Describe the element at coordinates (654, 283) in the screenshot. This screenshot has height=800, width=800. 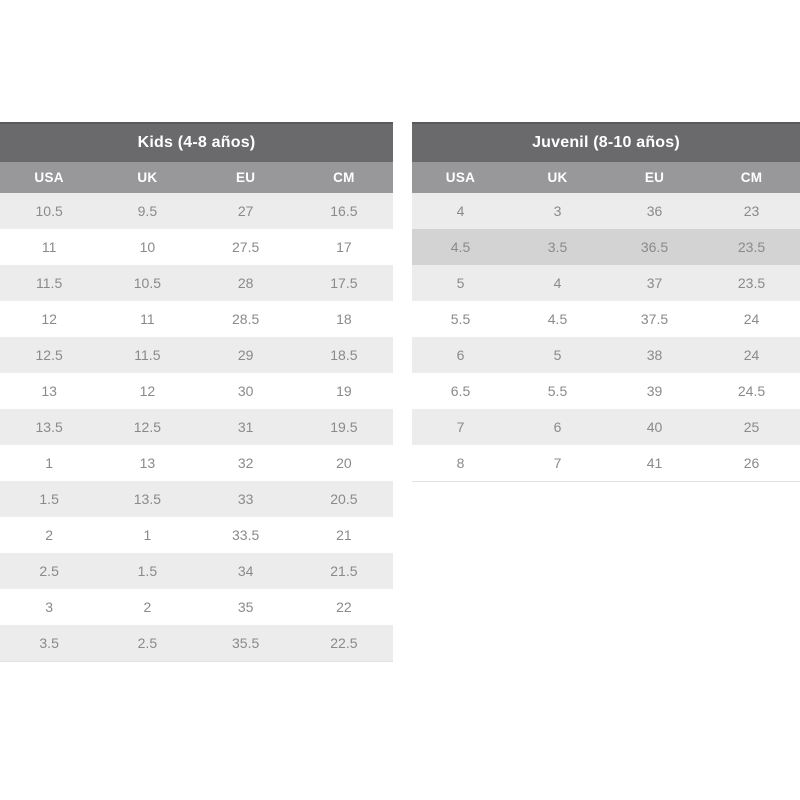
I see `table-cell: 37` at that location.